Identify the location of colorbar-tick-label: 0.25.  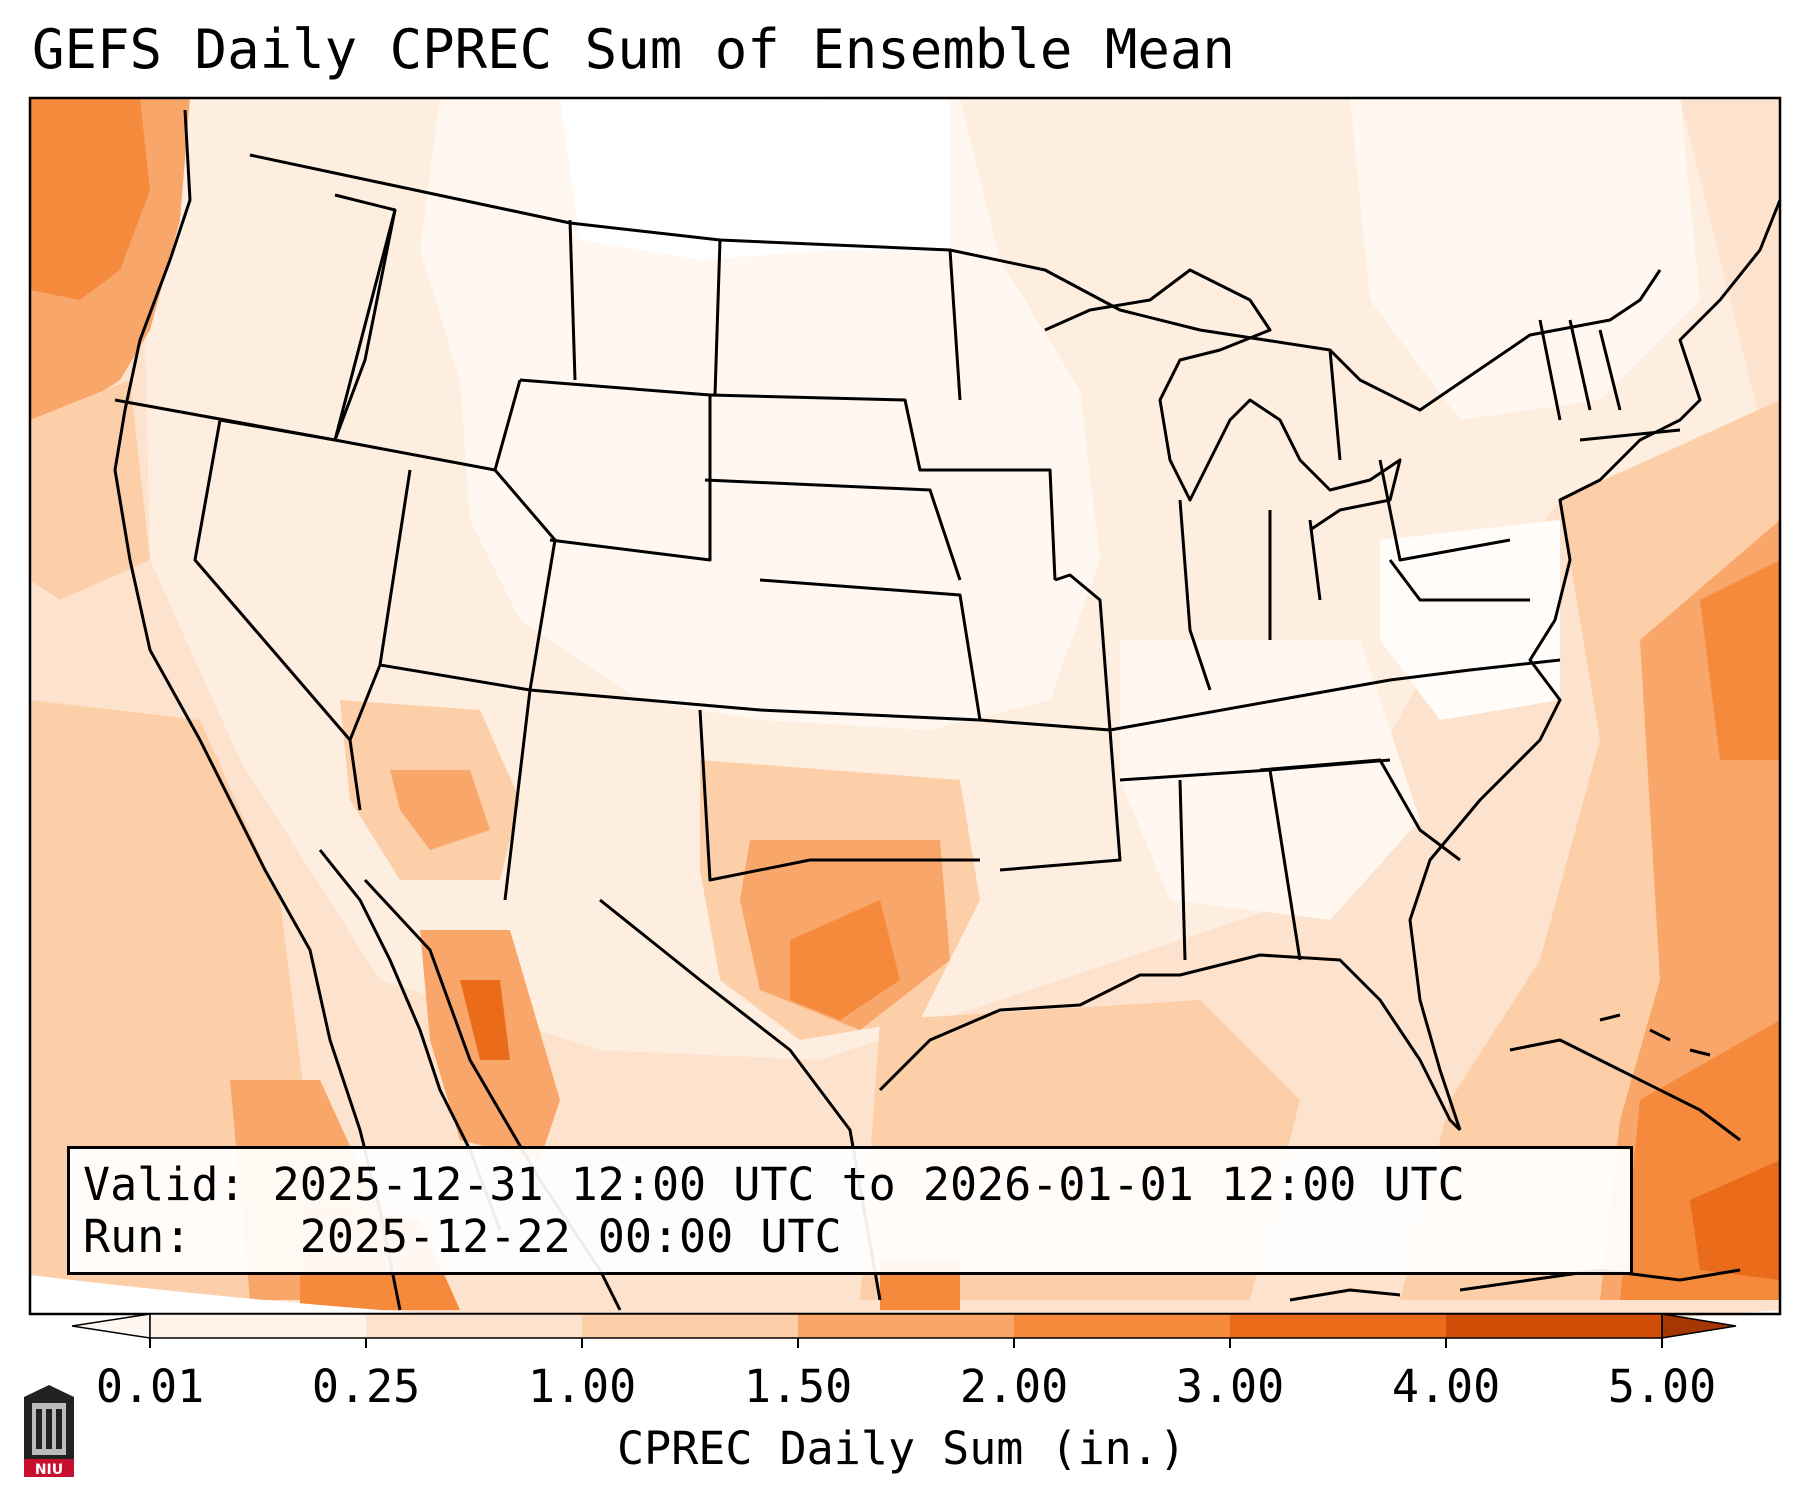
(366, 1386).